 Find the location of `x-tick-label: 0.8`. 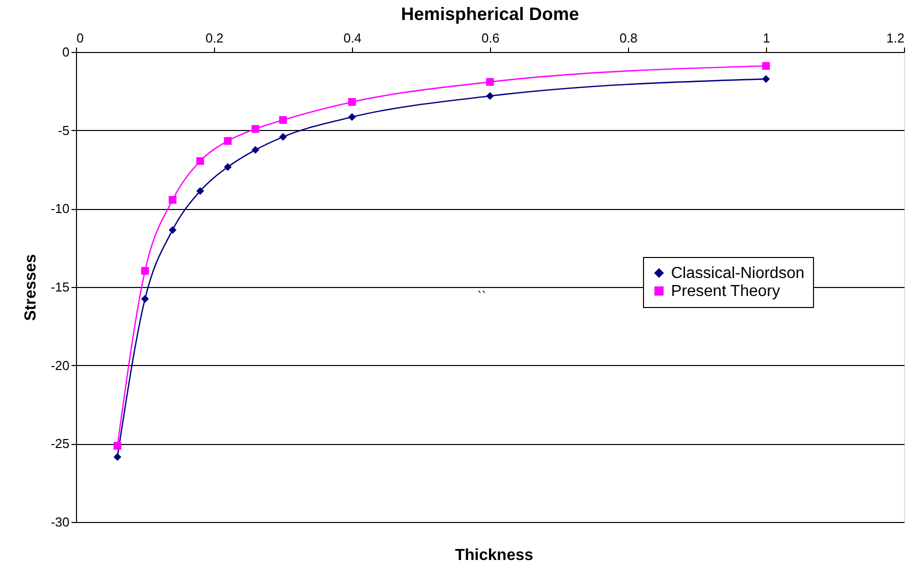

x-tick-label: 0.8 is located at coordinates (628, 38).